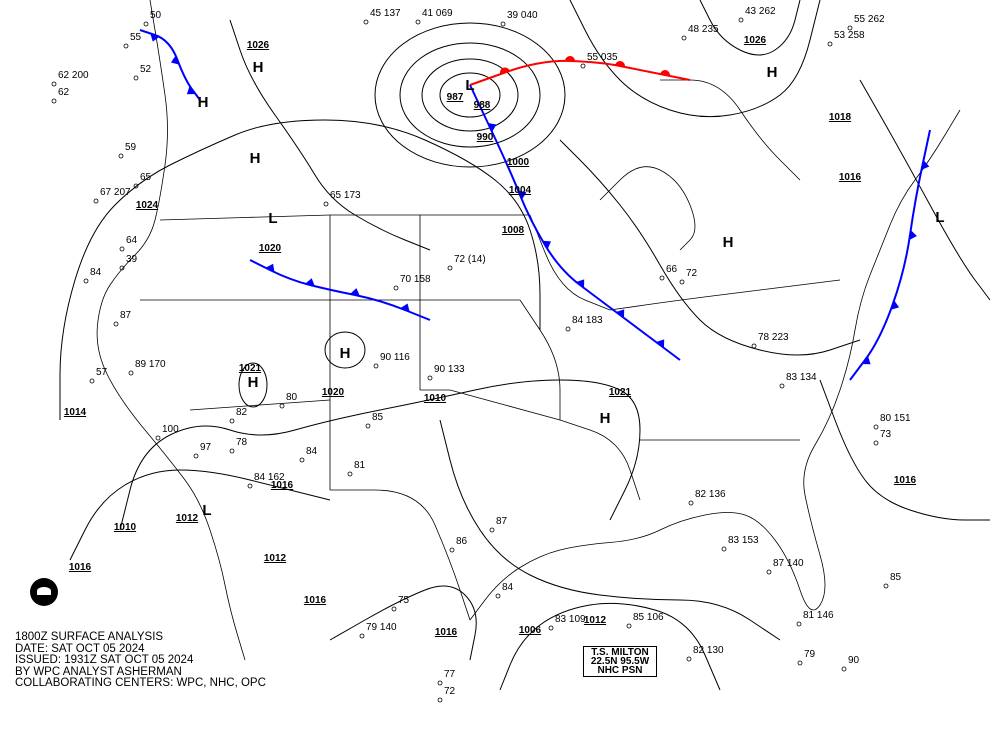 The height and width of the screenshot is (743, 992). I want to click on station-value: 90 116, so click(395, 357).